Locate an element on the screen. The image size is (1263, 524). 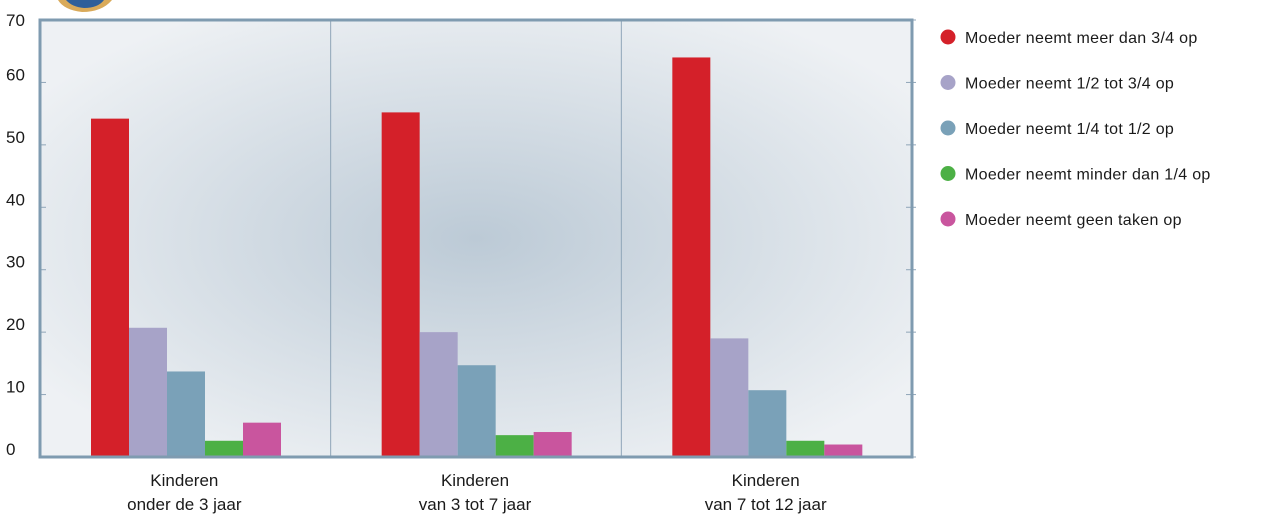
legend-label: Moeder neemt 1/2 tot 3/4 op is located at coordinates (1069, 84).